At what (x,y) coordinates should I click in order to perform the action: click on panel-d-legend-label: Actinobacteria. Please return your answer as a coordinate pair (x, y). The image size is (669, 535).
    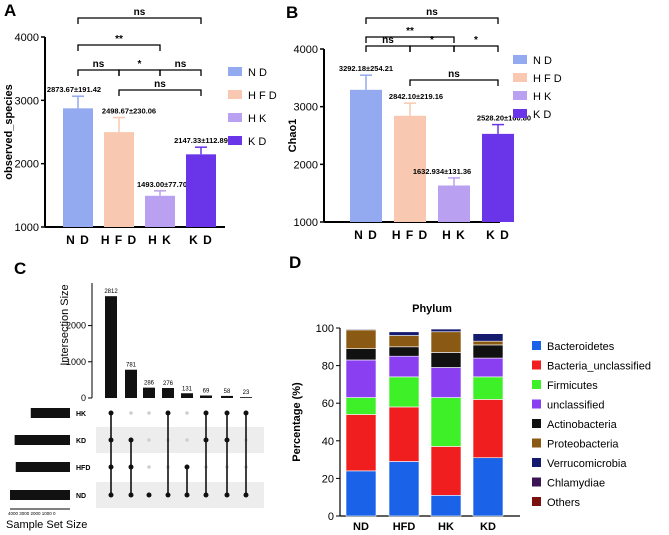
    Looking at the image, I should click on (582, 425).